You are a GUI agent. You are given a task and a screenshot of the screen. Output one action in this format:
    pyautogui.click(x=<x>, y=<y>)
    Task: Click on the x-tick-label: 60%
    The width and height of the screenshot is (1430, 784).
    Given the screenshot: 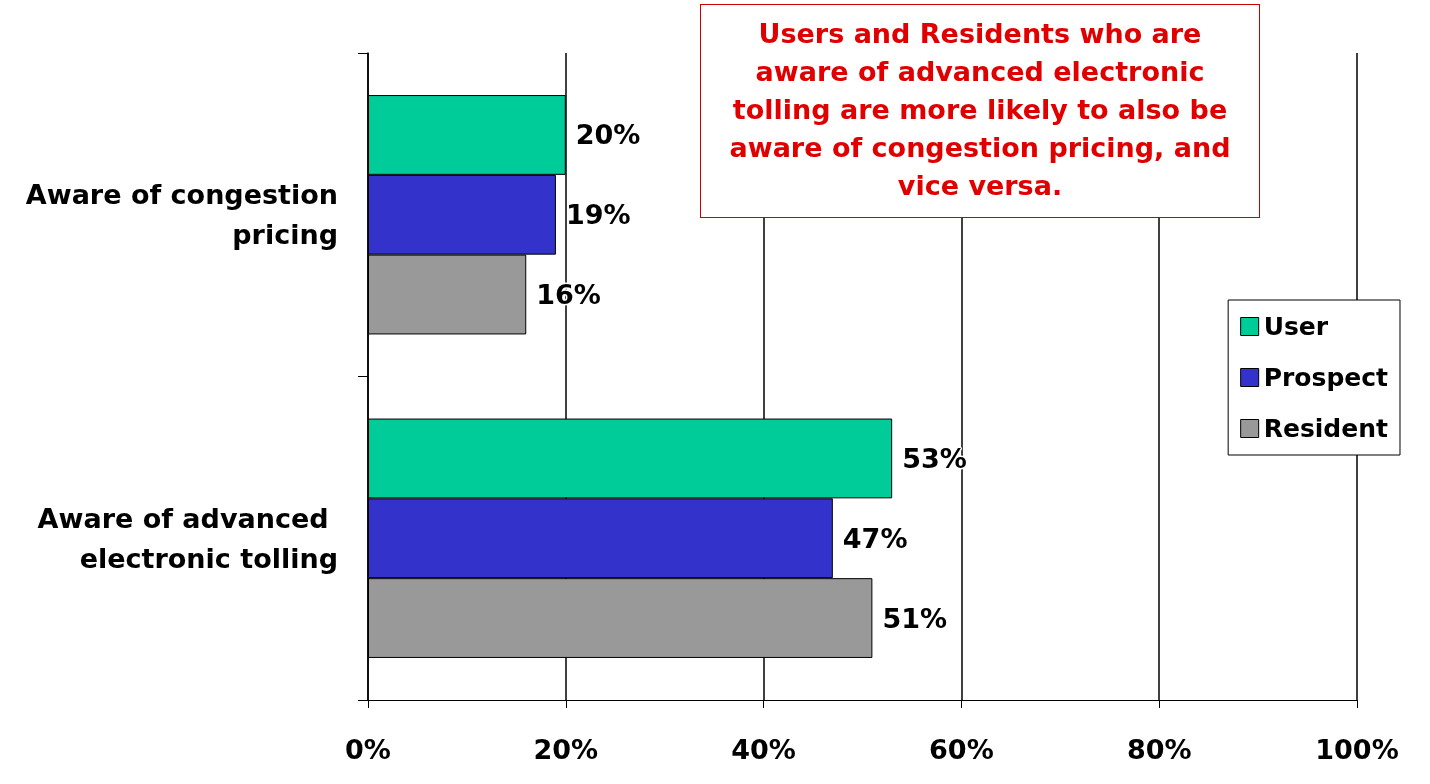 What is the action you would take?
    pyautogui.click(x=961, y=749)
    